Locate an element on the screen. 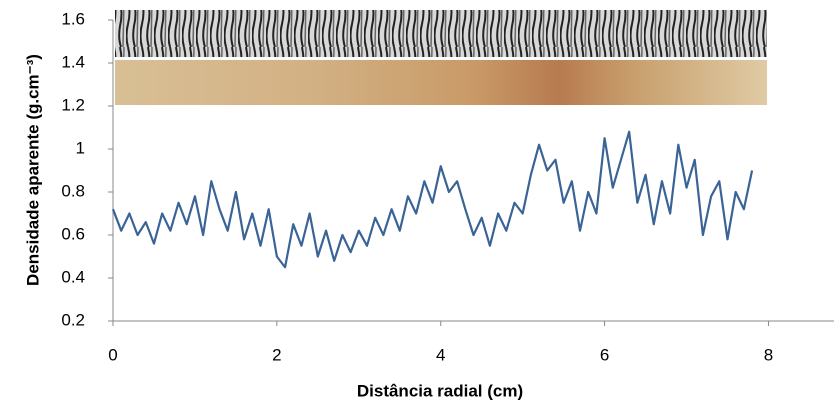 This screenshot has height=412, width=834. y-tick-label: 0.4 is located at coordinates (73, 276).